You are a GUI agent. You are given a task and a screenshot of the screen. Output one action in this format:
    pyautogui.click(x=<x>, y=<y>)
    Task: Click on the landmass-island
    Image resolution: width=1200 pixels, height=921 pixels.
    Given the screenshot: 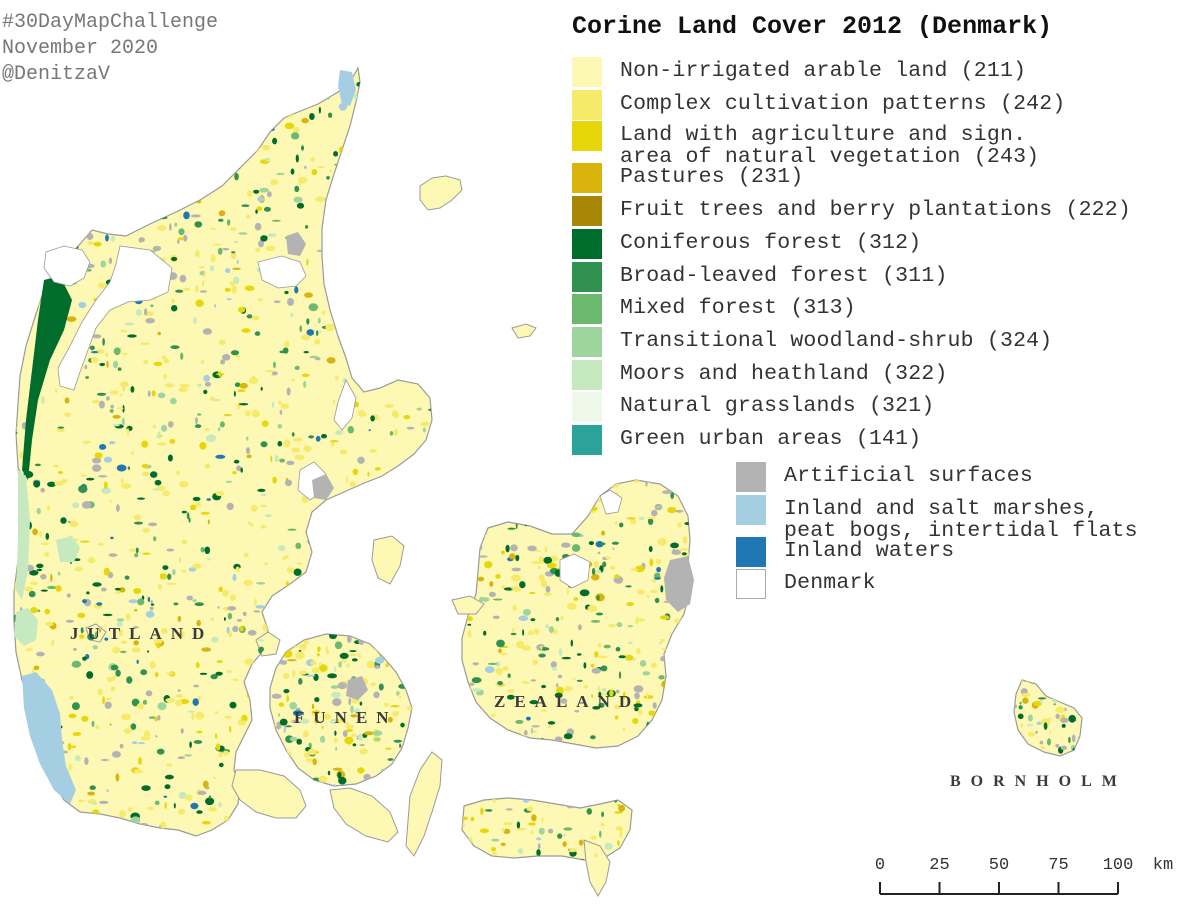 What is the action you would take?
    pyautogui.click(x=597, y=868)
    